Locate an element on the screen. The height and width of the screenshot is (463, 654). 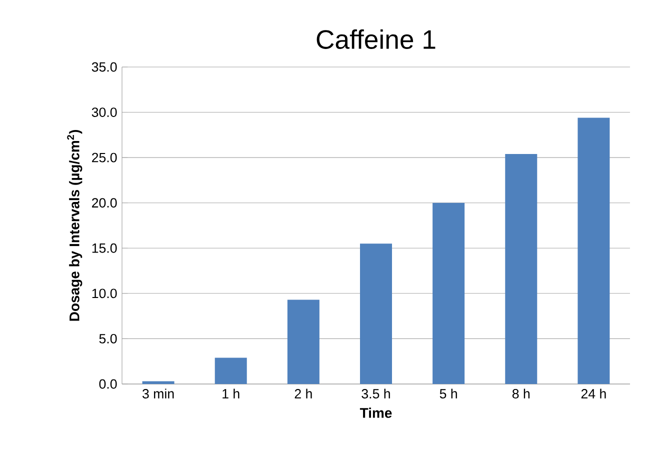
x-tick-label: 5 h is located at coordinates (448, 393).